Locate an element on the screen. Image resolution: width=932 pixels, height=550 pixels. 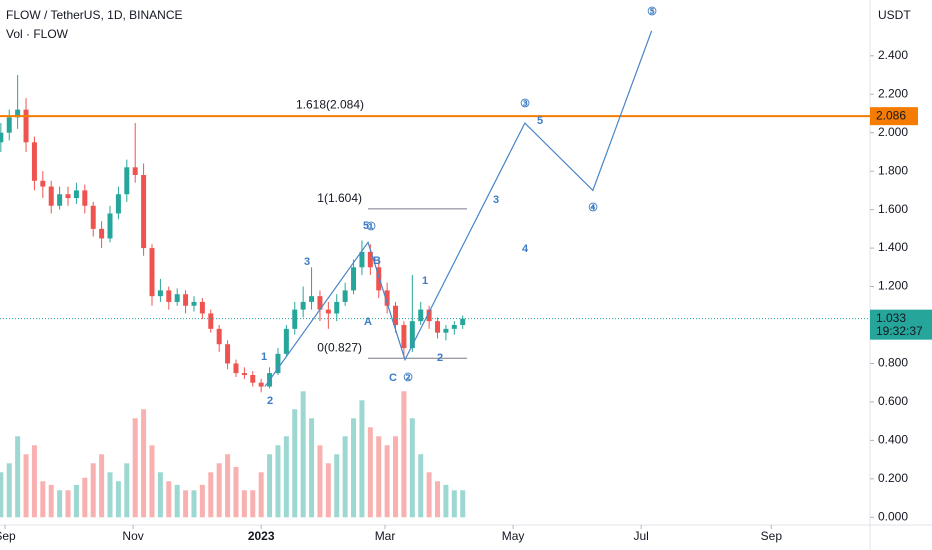
wave-label: C is located at coordinates (393, 378).